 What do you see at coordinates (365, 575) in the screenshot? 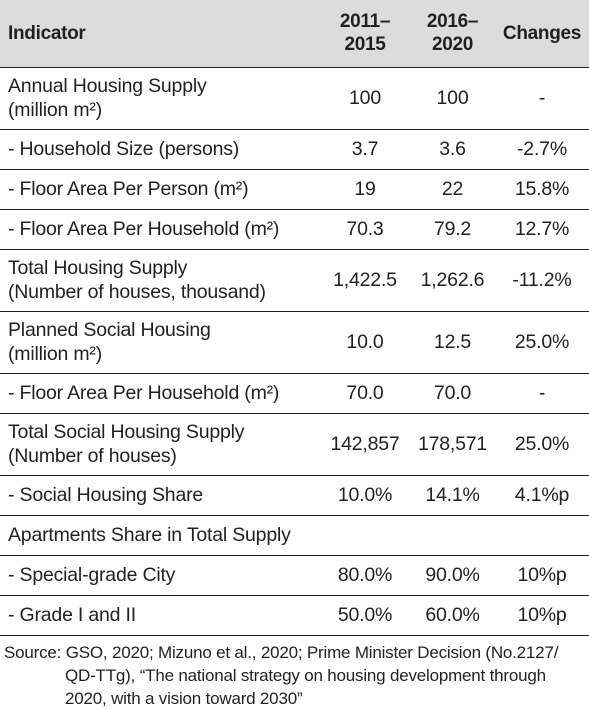
I see `value-2011-2015: 80.0%` at bounding box center [365, 575].